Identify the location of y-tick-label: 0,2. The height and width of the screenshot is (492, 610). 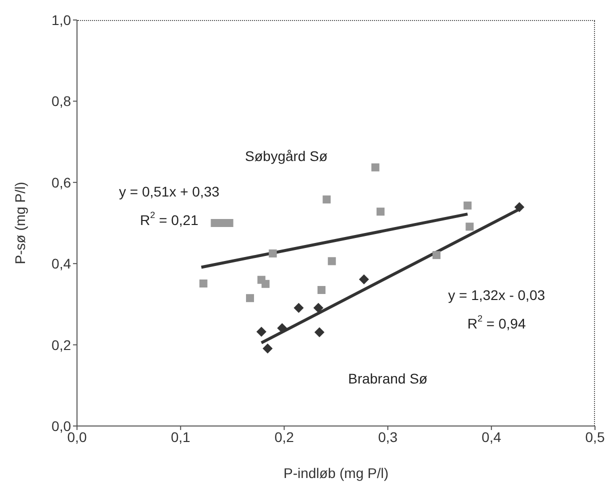
(62, 344).